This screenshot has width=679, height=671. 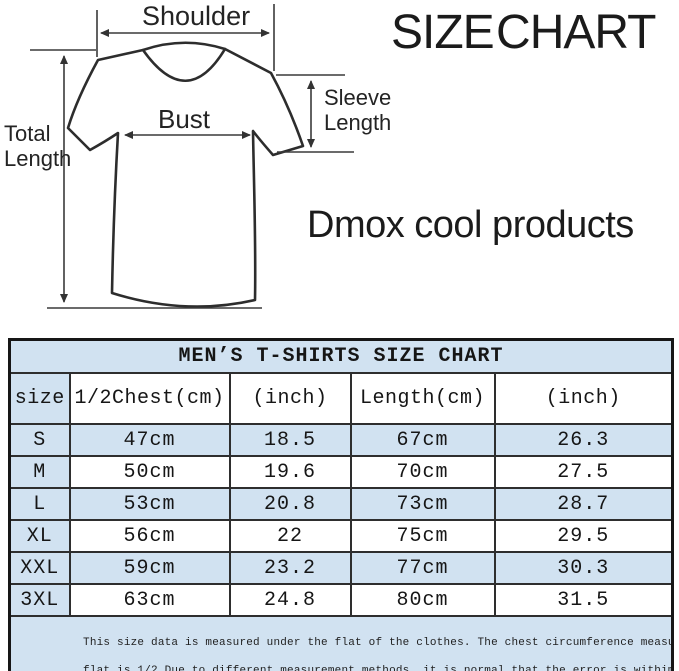 I want to click on sleeve-length-label-line2: Length, so click(x=358, y=122).